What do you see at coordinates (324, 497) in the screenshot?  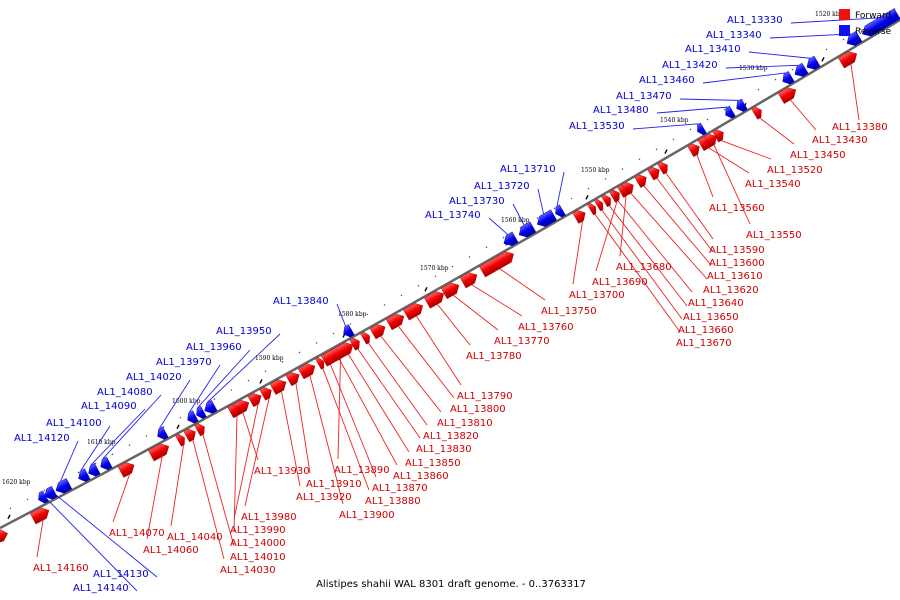 I see `gene-label-forward: AL1_13920` at bounding box center [324, 497].